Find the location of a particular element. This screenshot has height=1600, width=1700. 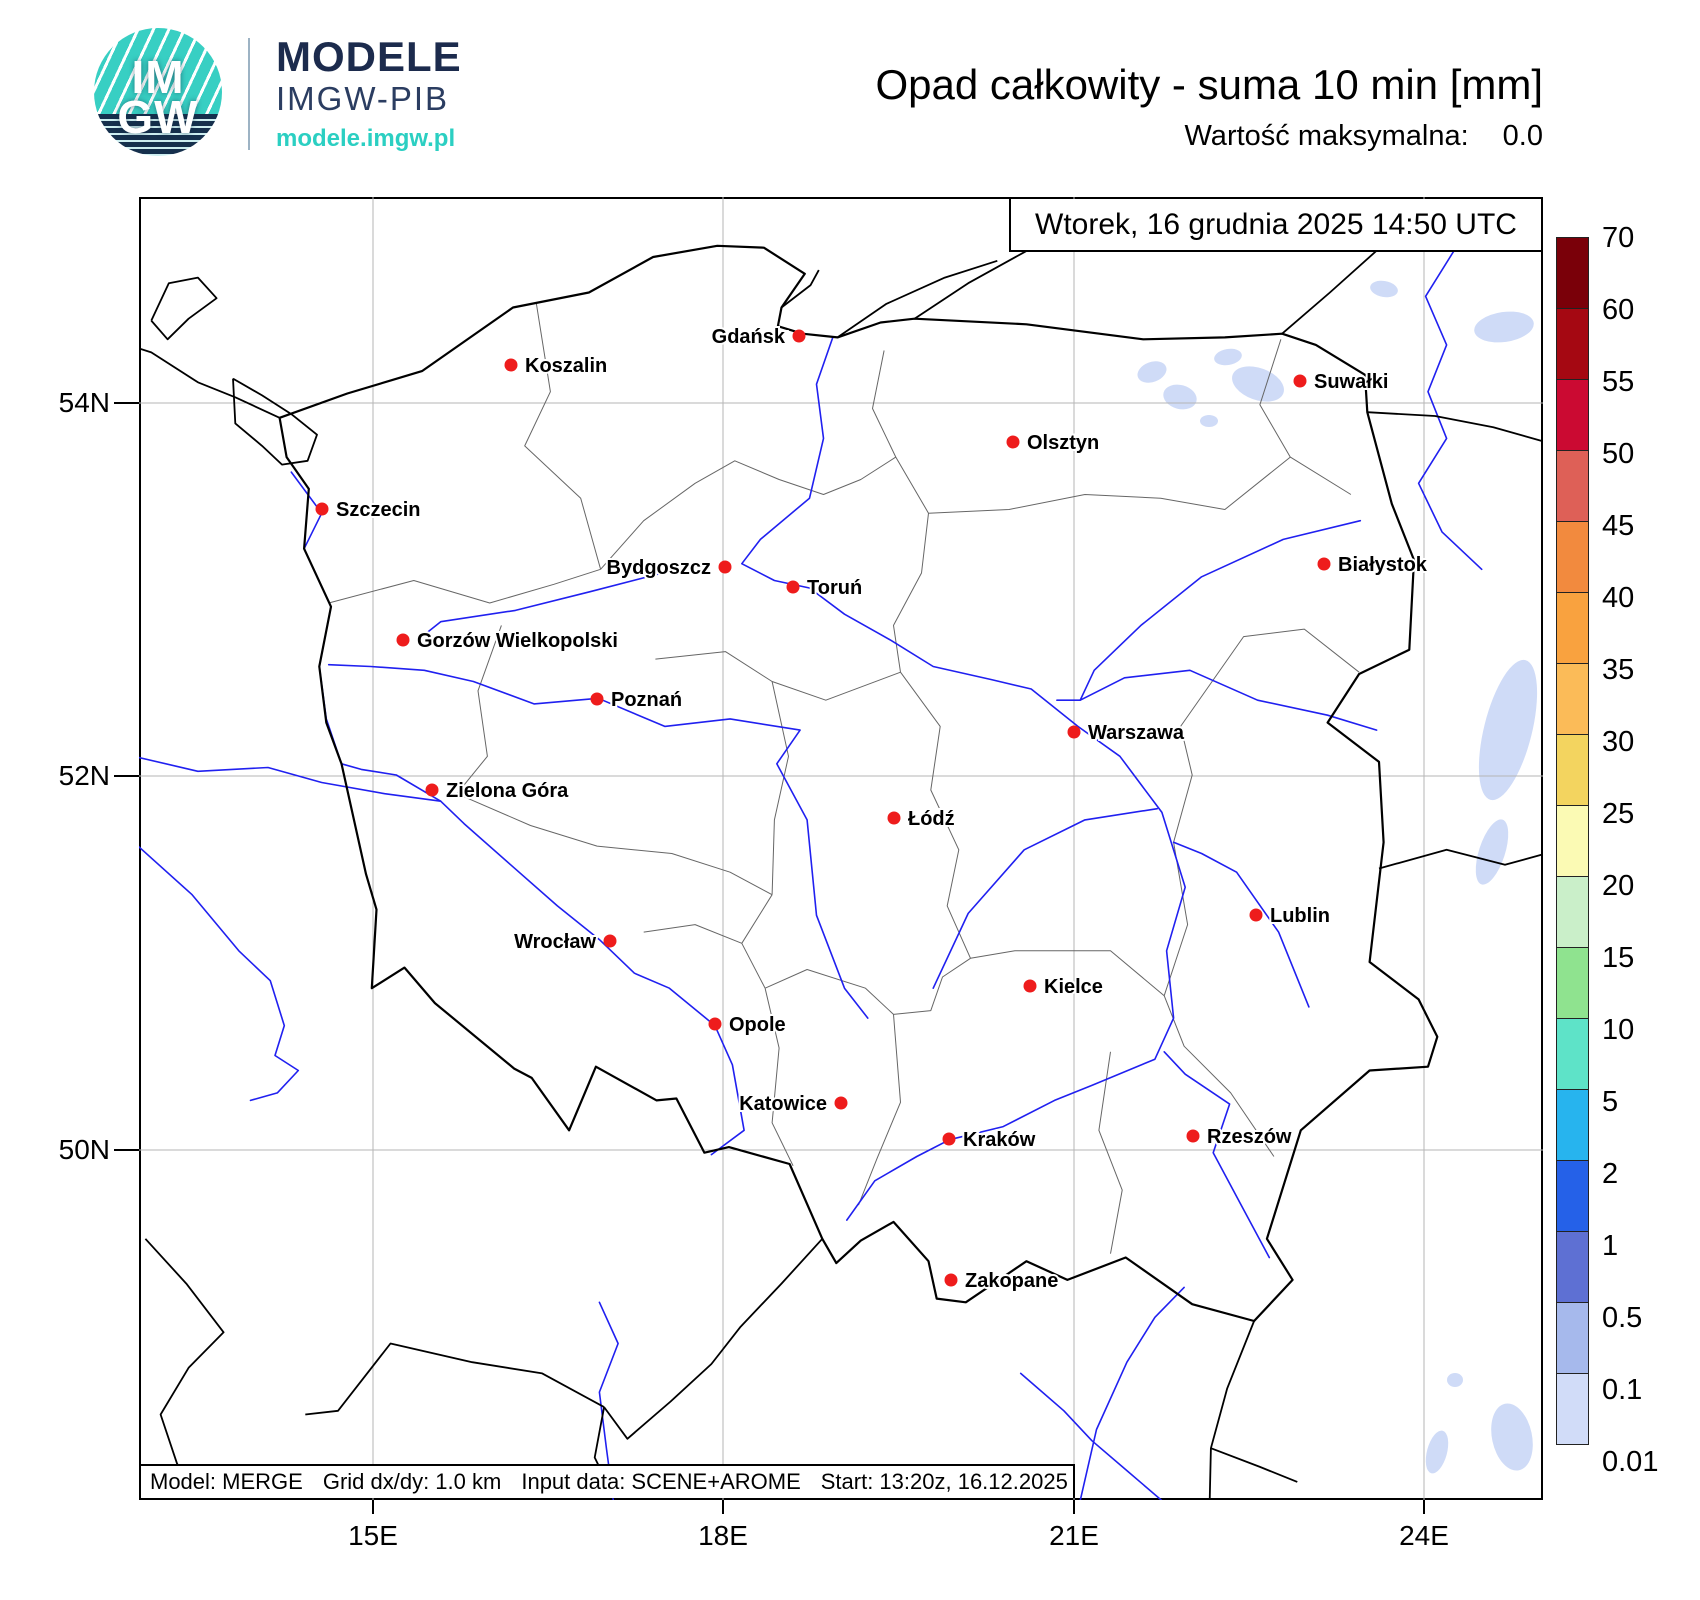

city-label: Bydgoszcz is located at coordinates (659, 568).